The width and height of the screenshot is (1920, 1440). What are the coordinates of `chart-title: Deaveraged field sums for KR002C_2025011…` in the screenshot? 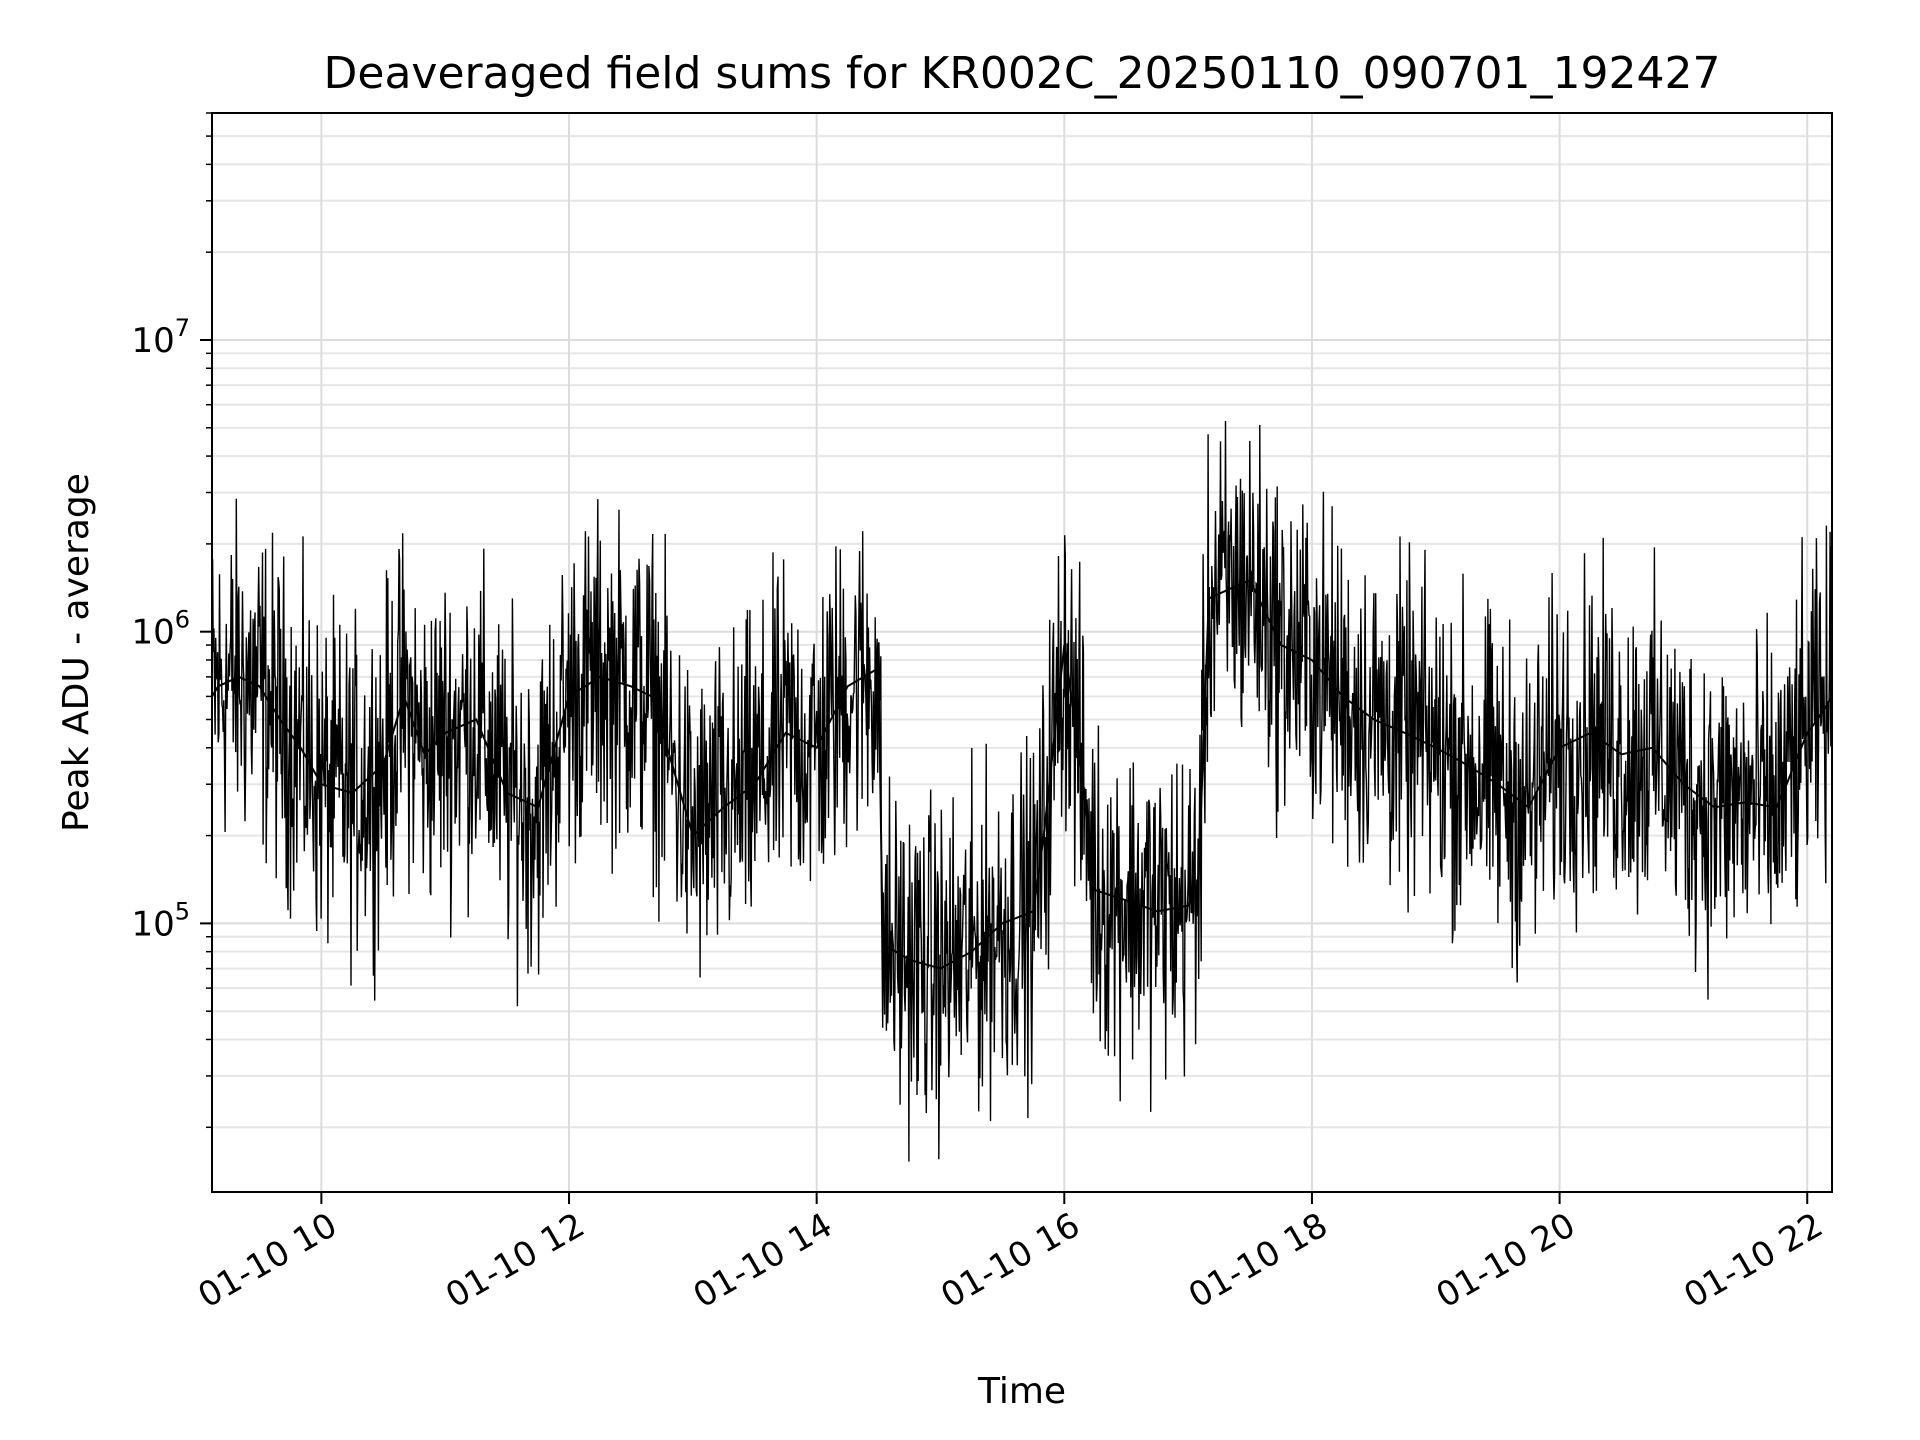 It's located at (1022, 73).